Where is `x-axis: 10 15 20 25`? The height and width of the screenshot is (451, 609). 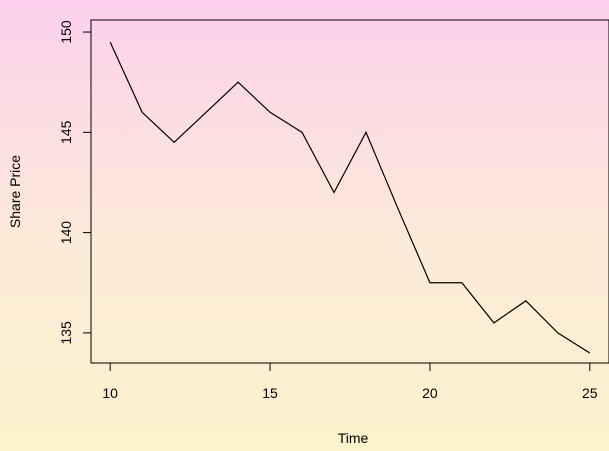
x-axis: 10 15 20 25 is located at coordinates (350, 382).